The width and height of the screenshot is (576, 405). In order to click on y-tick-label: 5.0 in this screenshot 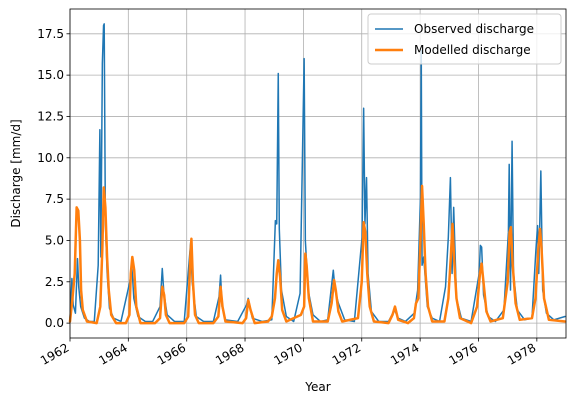, I will do `click(54, 240)`.